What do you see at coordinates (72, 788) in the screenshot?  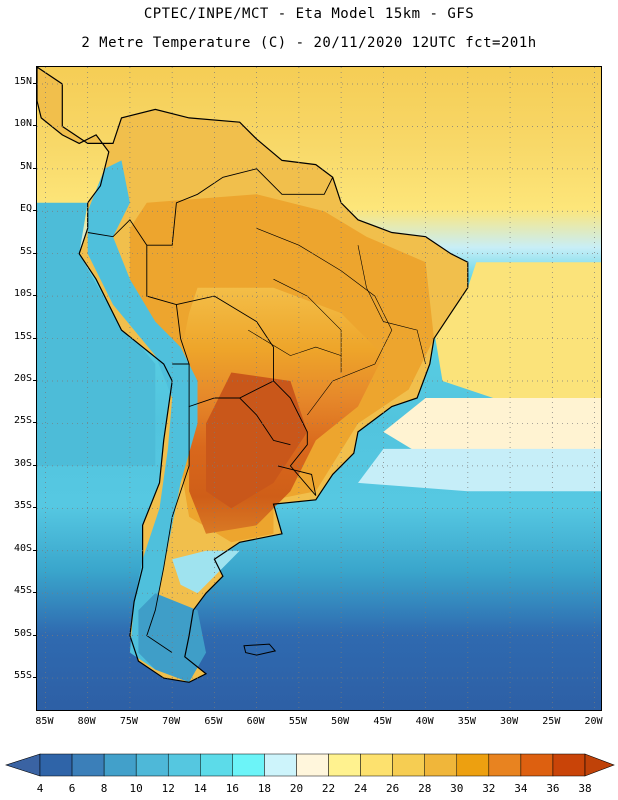 I see `colorbar-label: 6` at bounding box center [72, 788].